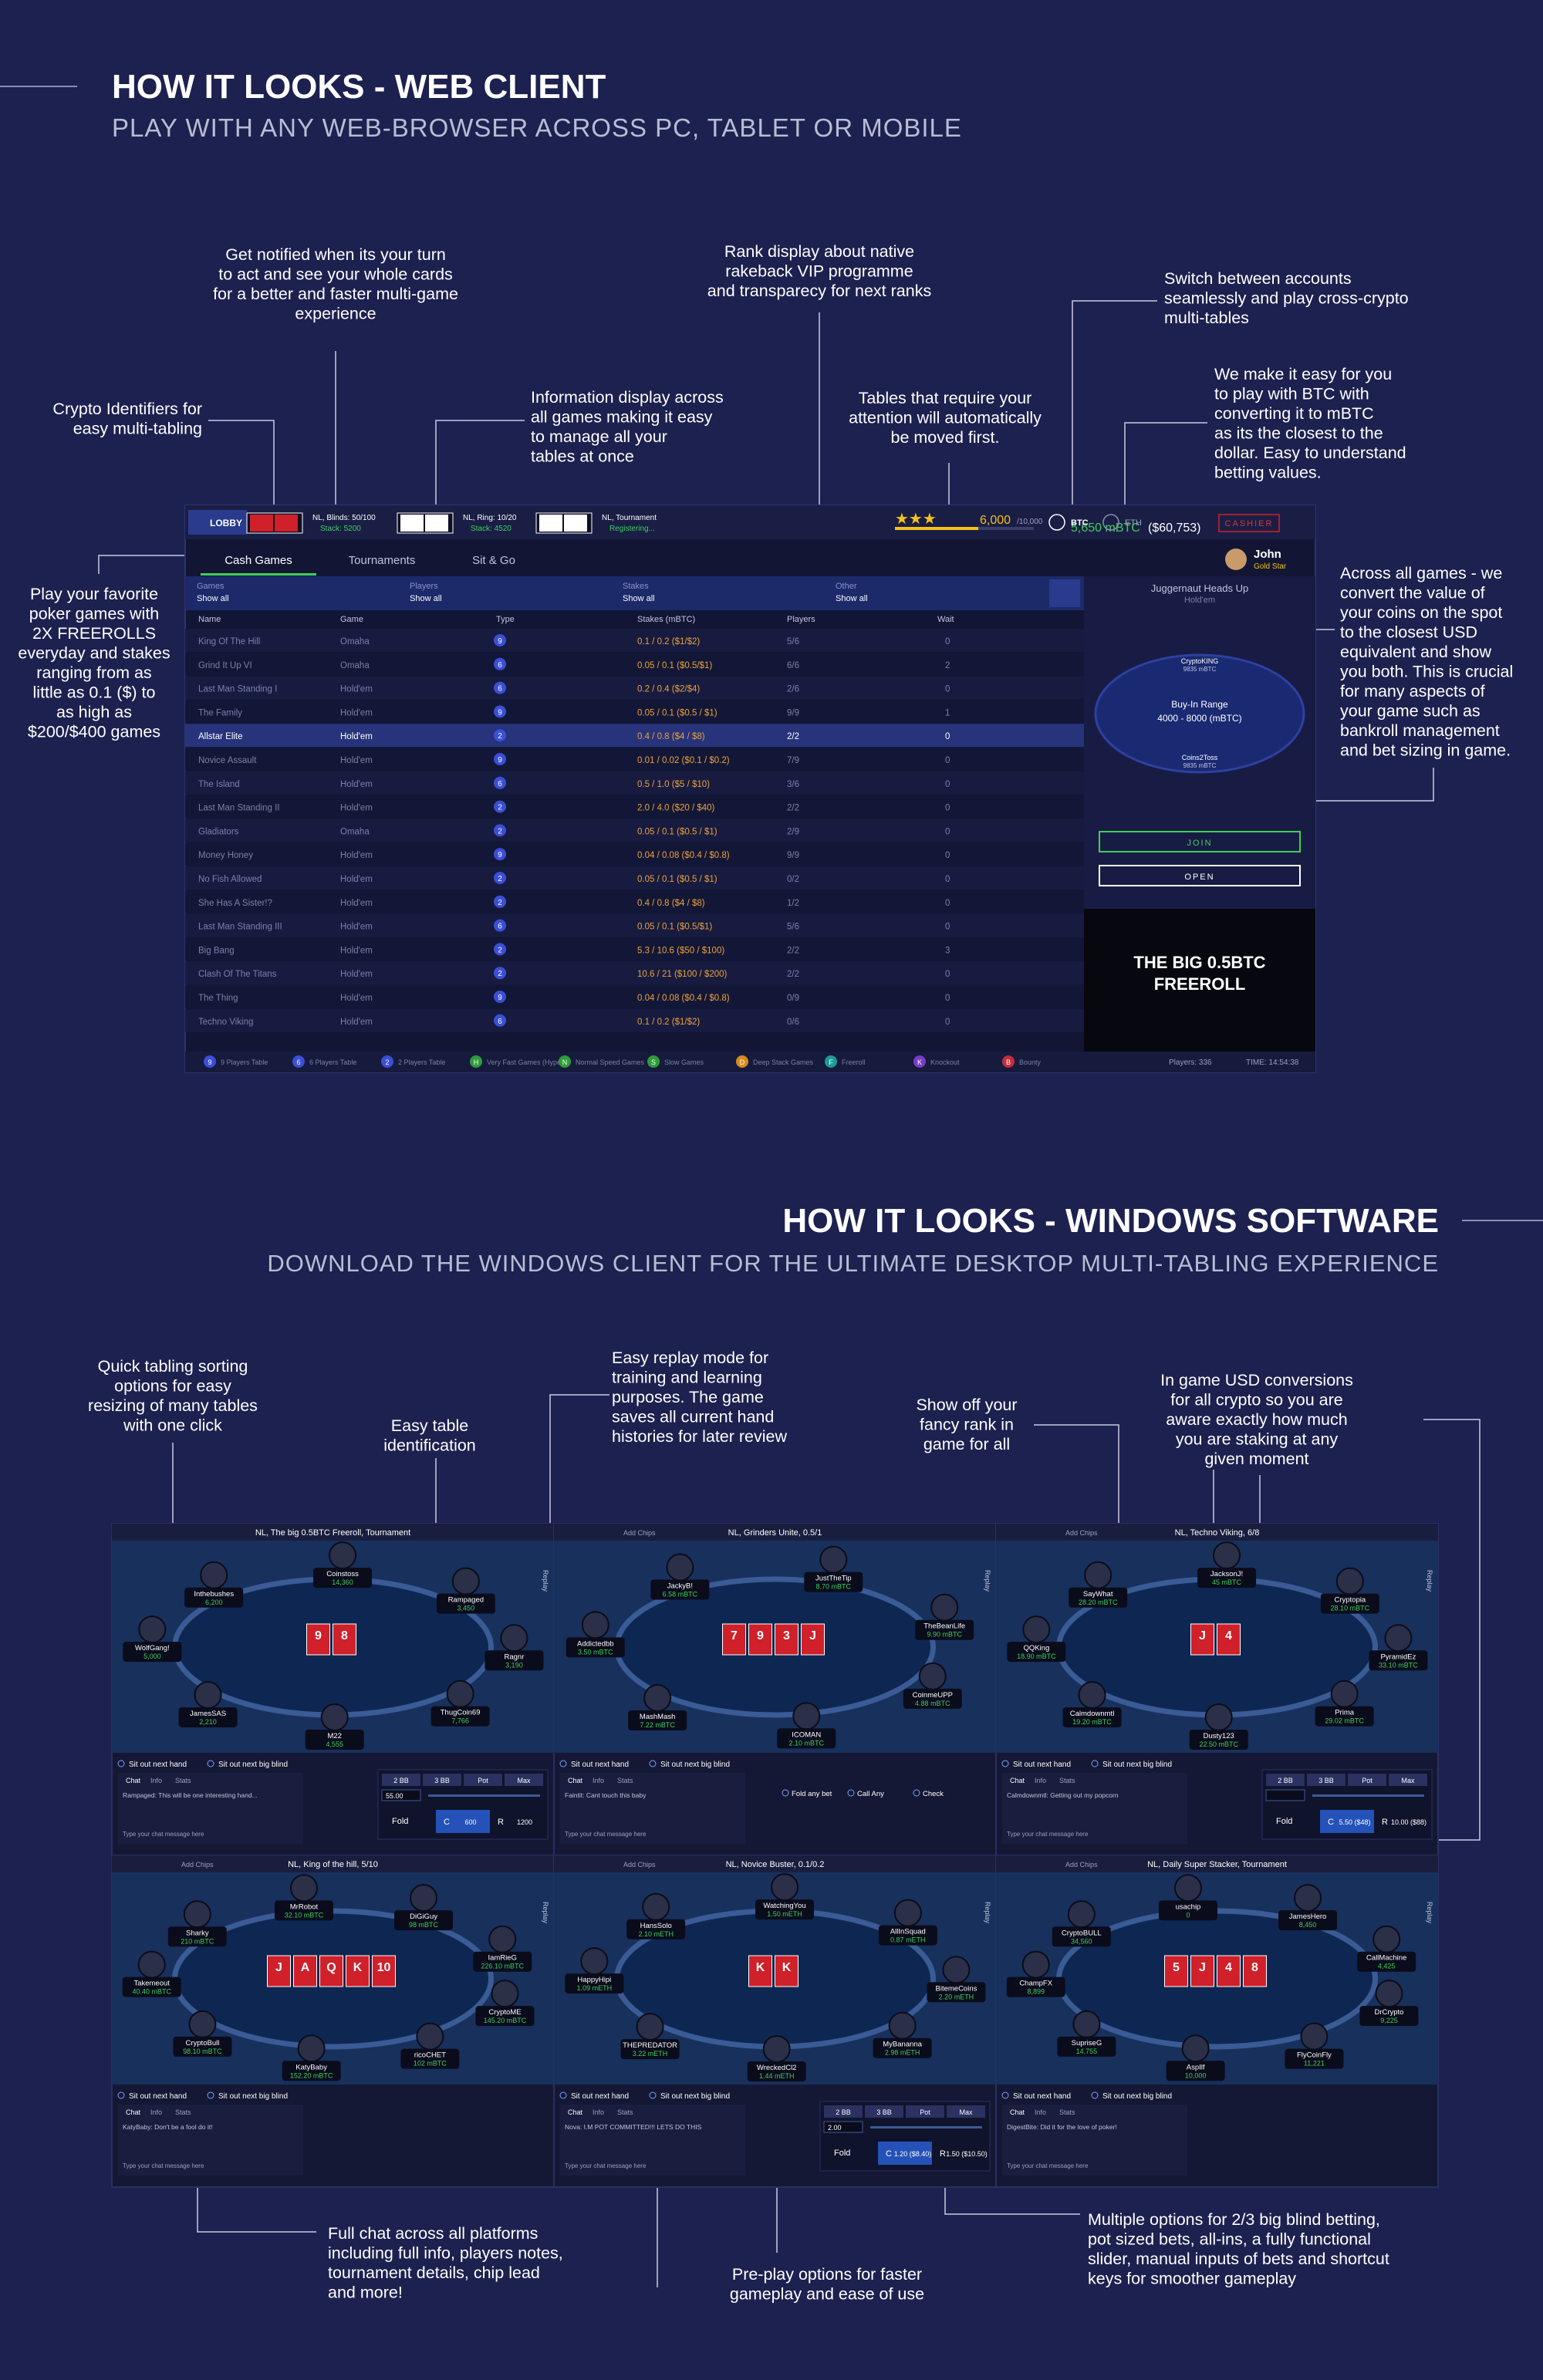 This screenshot has height=2380, width=1543. What do you see at coordinates (1064, 593) in the screenshot?
I see `refresh-button` at bounding box center [1064, 593].